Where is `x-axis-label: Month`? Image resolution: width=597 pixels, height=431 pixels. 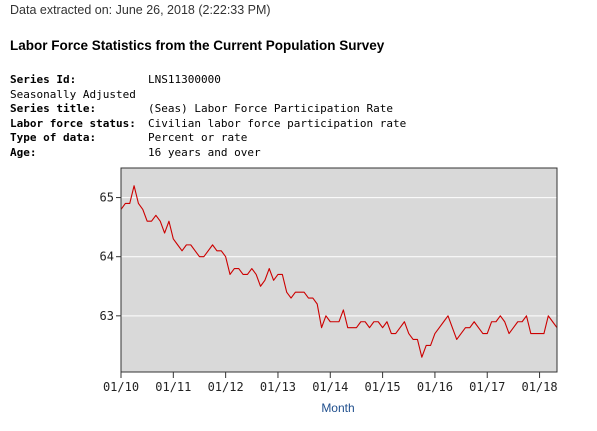 x-axis-label: Month is located at coordinates (337, 408).